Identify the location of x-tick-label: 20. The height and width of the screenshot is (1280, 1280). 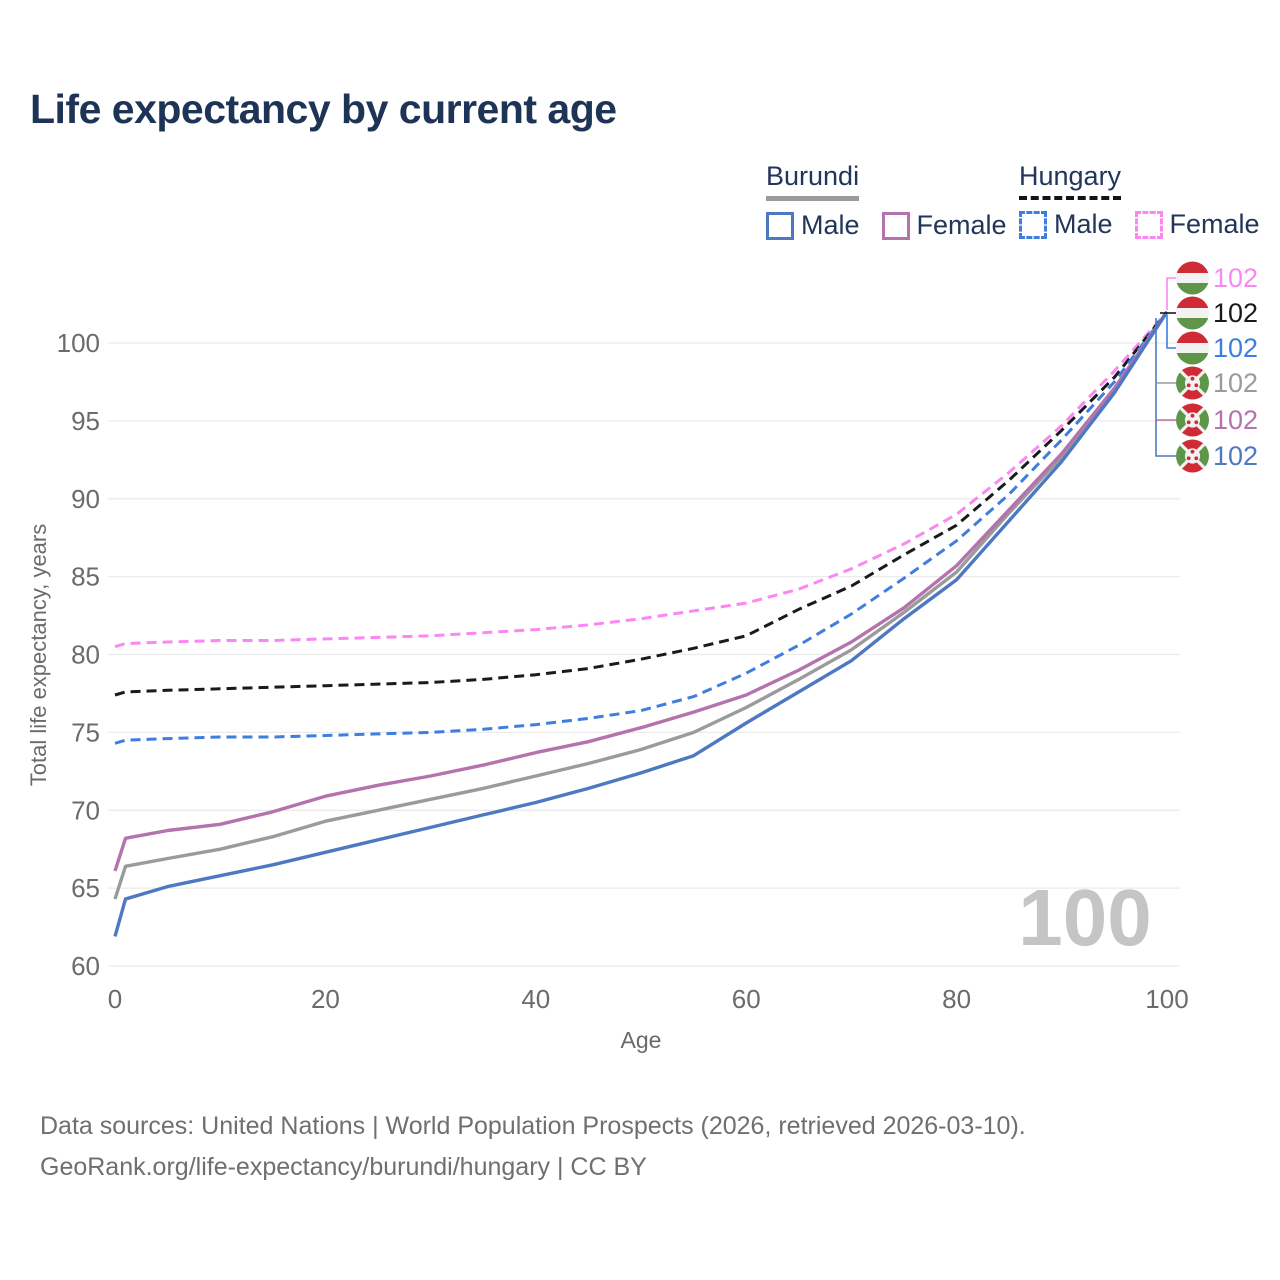
(325, 999).